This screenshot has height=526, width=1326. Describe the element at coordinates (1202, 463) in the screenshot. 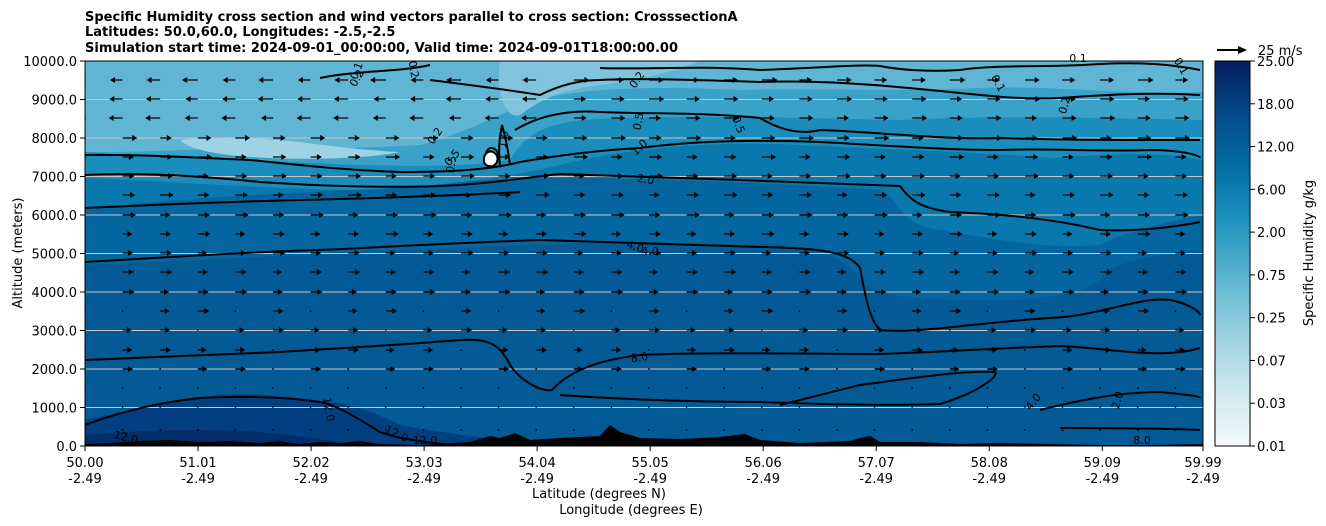

I see `x-tick-label-latitude: 59.99` at that location.